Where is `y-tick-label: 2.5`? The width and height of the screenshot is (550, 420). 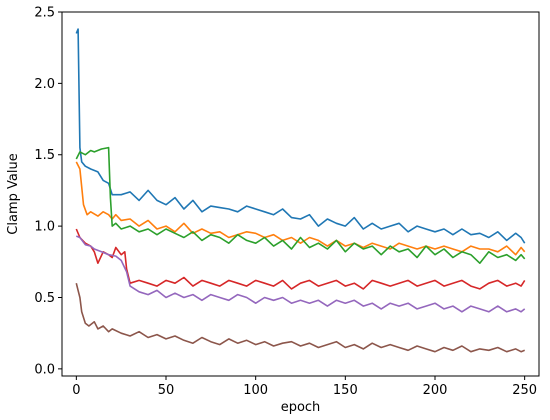 y-tick-label: 2.5 is located at coordinates (44, 13).